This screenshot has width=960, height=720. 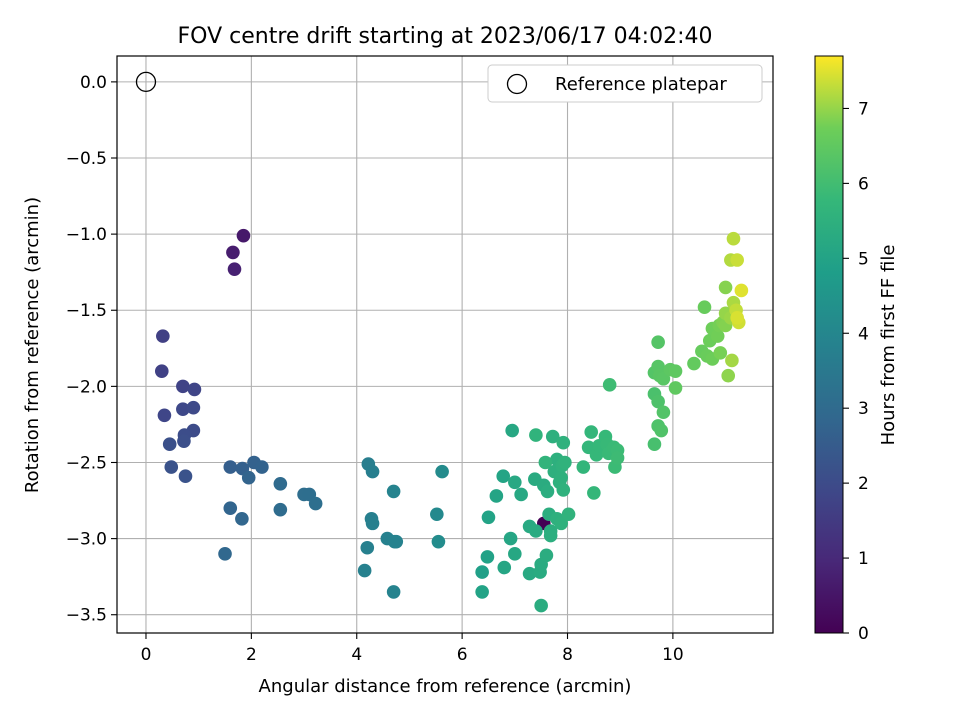 What do you see at coordinates (888, 345) in the screenshot?
I see `colorbar-label: Hours from first FF file` at bounding box center [888, 345].